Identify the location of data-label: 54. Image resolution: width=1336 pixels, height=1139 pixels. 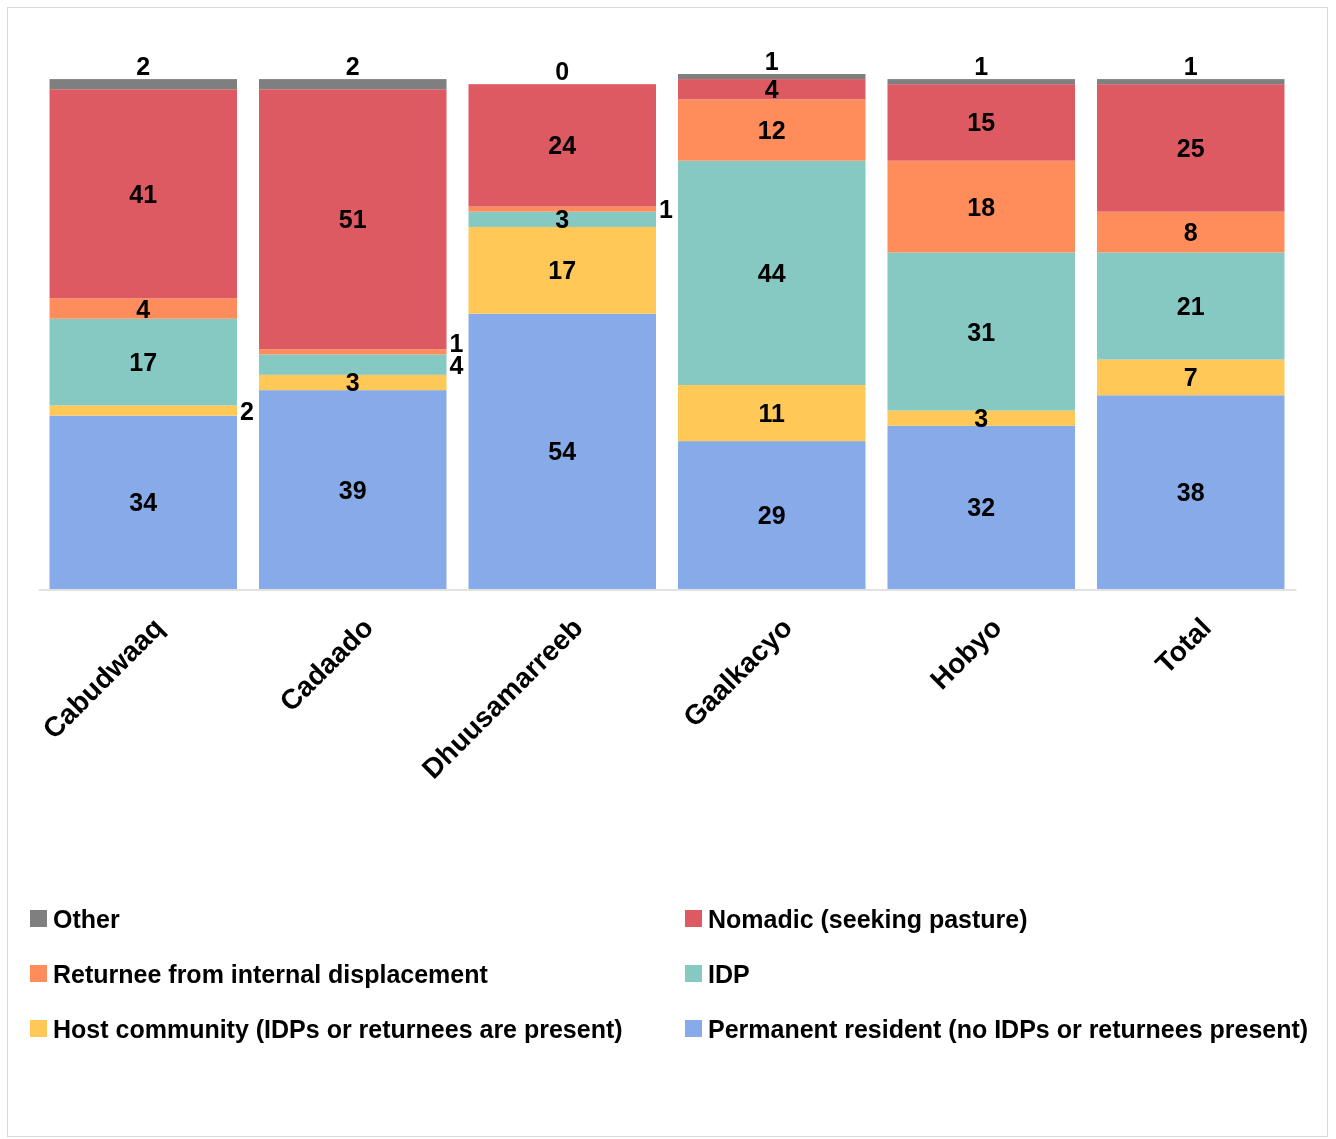
(562, 451).